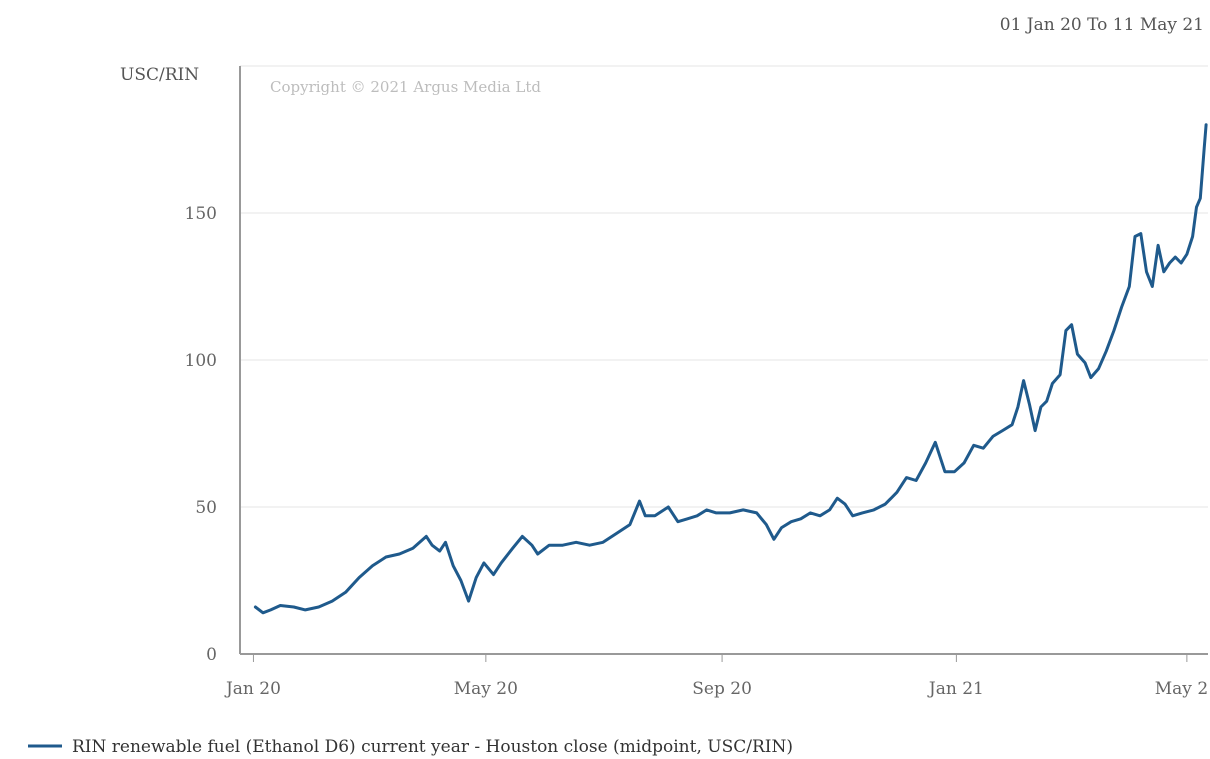  Describe the element at coordinates (955, 689) in the screenshot. I see `x-tick-label: Jan 21` at that location.